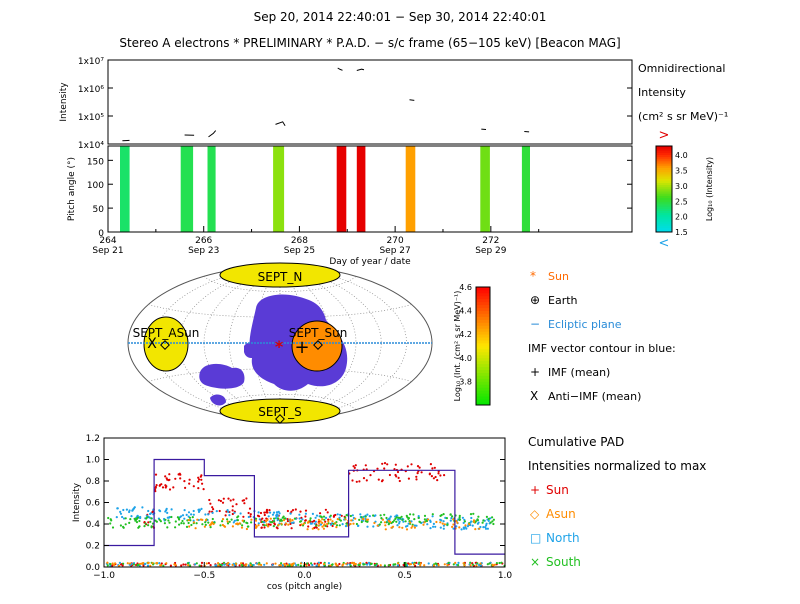 This screenshot has width=800, height=604. Describe the element at coordinates (681, 217) in the screenshot. I see `colorbar-tick-label: 2.0` at that location.